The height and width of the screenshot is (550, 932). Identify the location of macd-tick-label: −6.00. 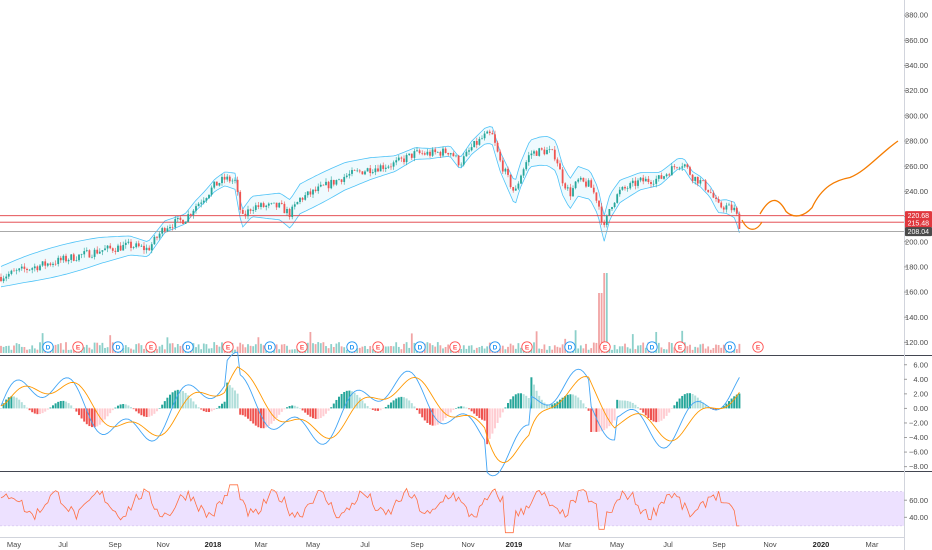
(918, 452).